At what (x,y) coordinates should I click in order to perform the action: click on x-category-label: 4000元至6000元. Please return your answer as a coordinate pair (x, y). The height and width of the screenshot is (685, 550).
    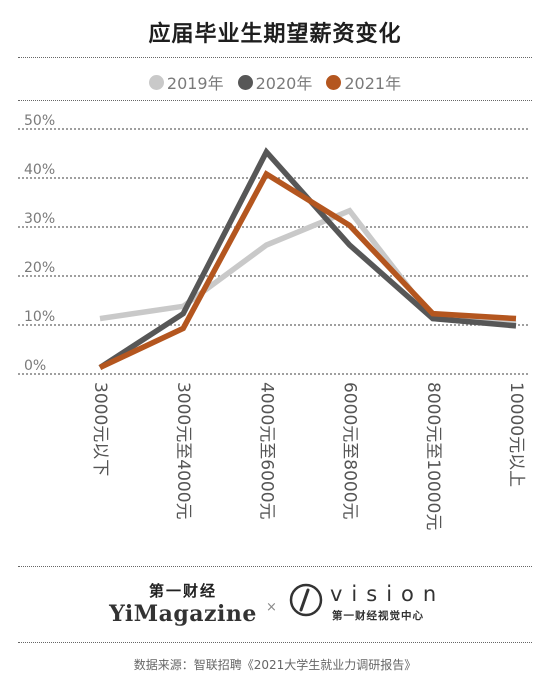
    Looking at the image, I should click on (266, 451).